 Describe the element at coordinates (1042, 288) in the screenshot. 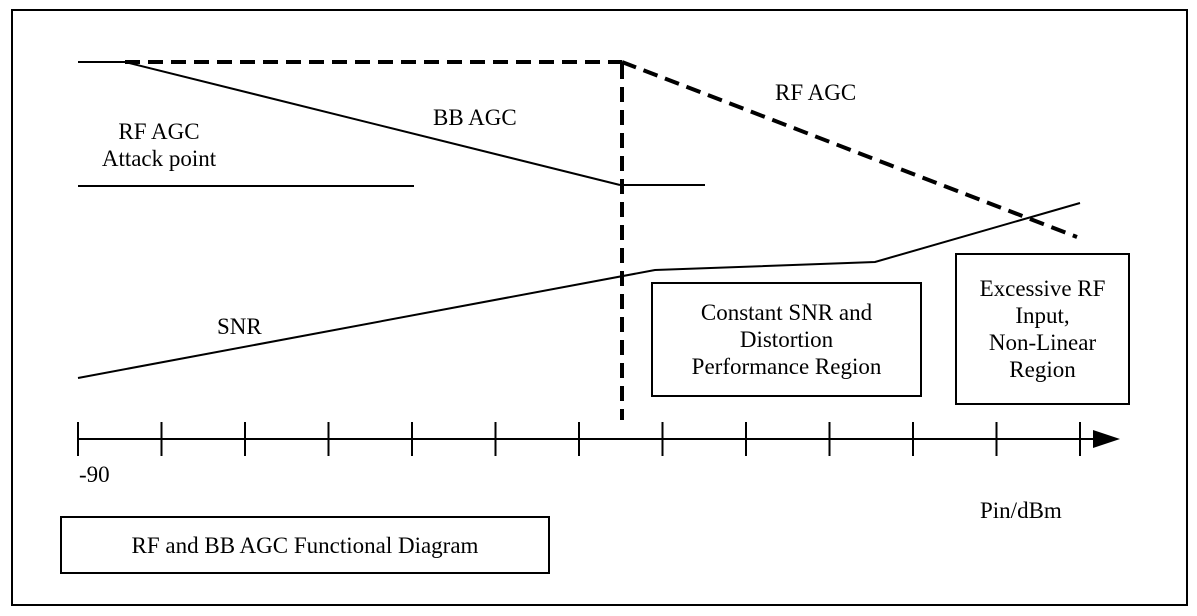

I see `nonlinear-region-line1: Excessive RF` at that location.